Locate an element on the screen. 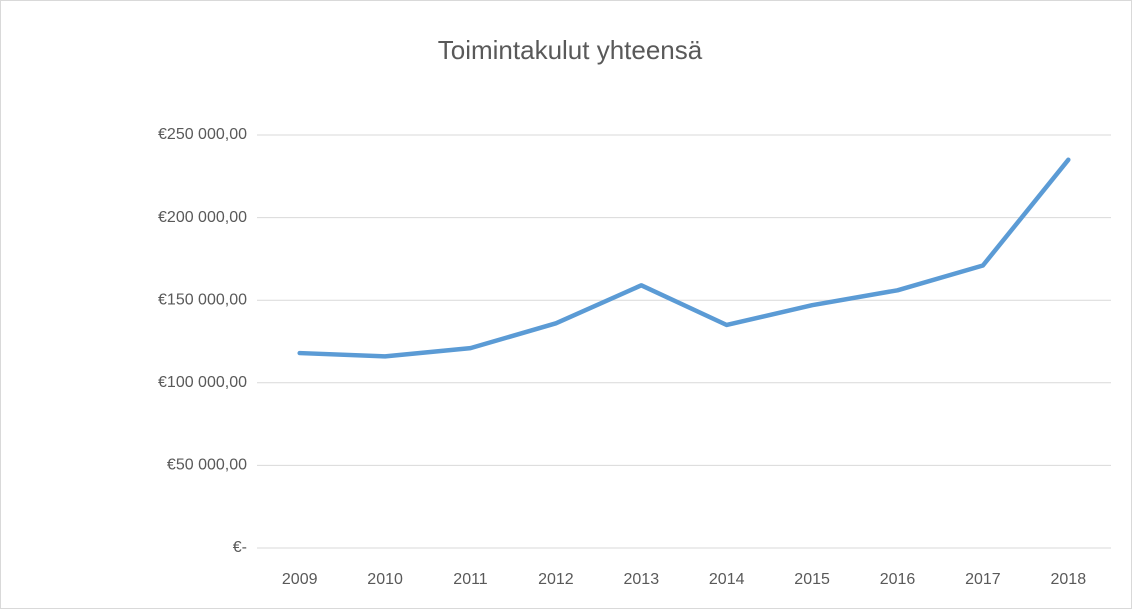  y-tick-label: €150 000,00 is located at coordinates (202, 299).